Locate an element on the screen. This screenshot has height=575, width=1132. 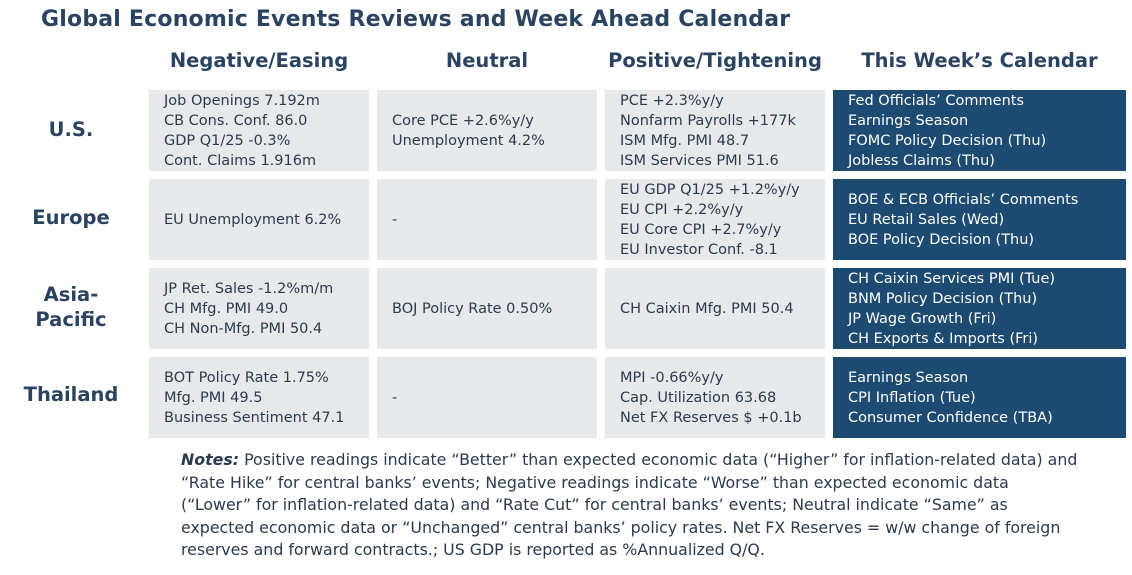
list-item: Business Sentiment 47.1 is located at coordinates (254, 417).